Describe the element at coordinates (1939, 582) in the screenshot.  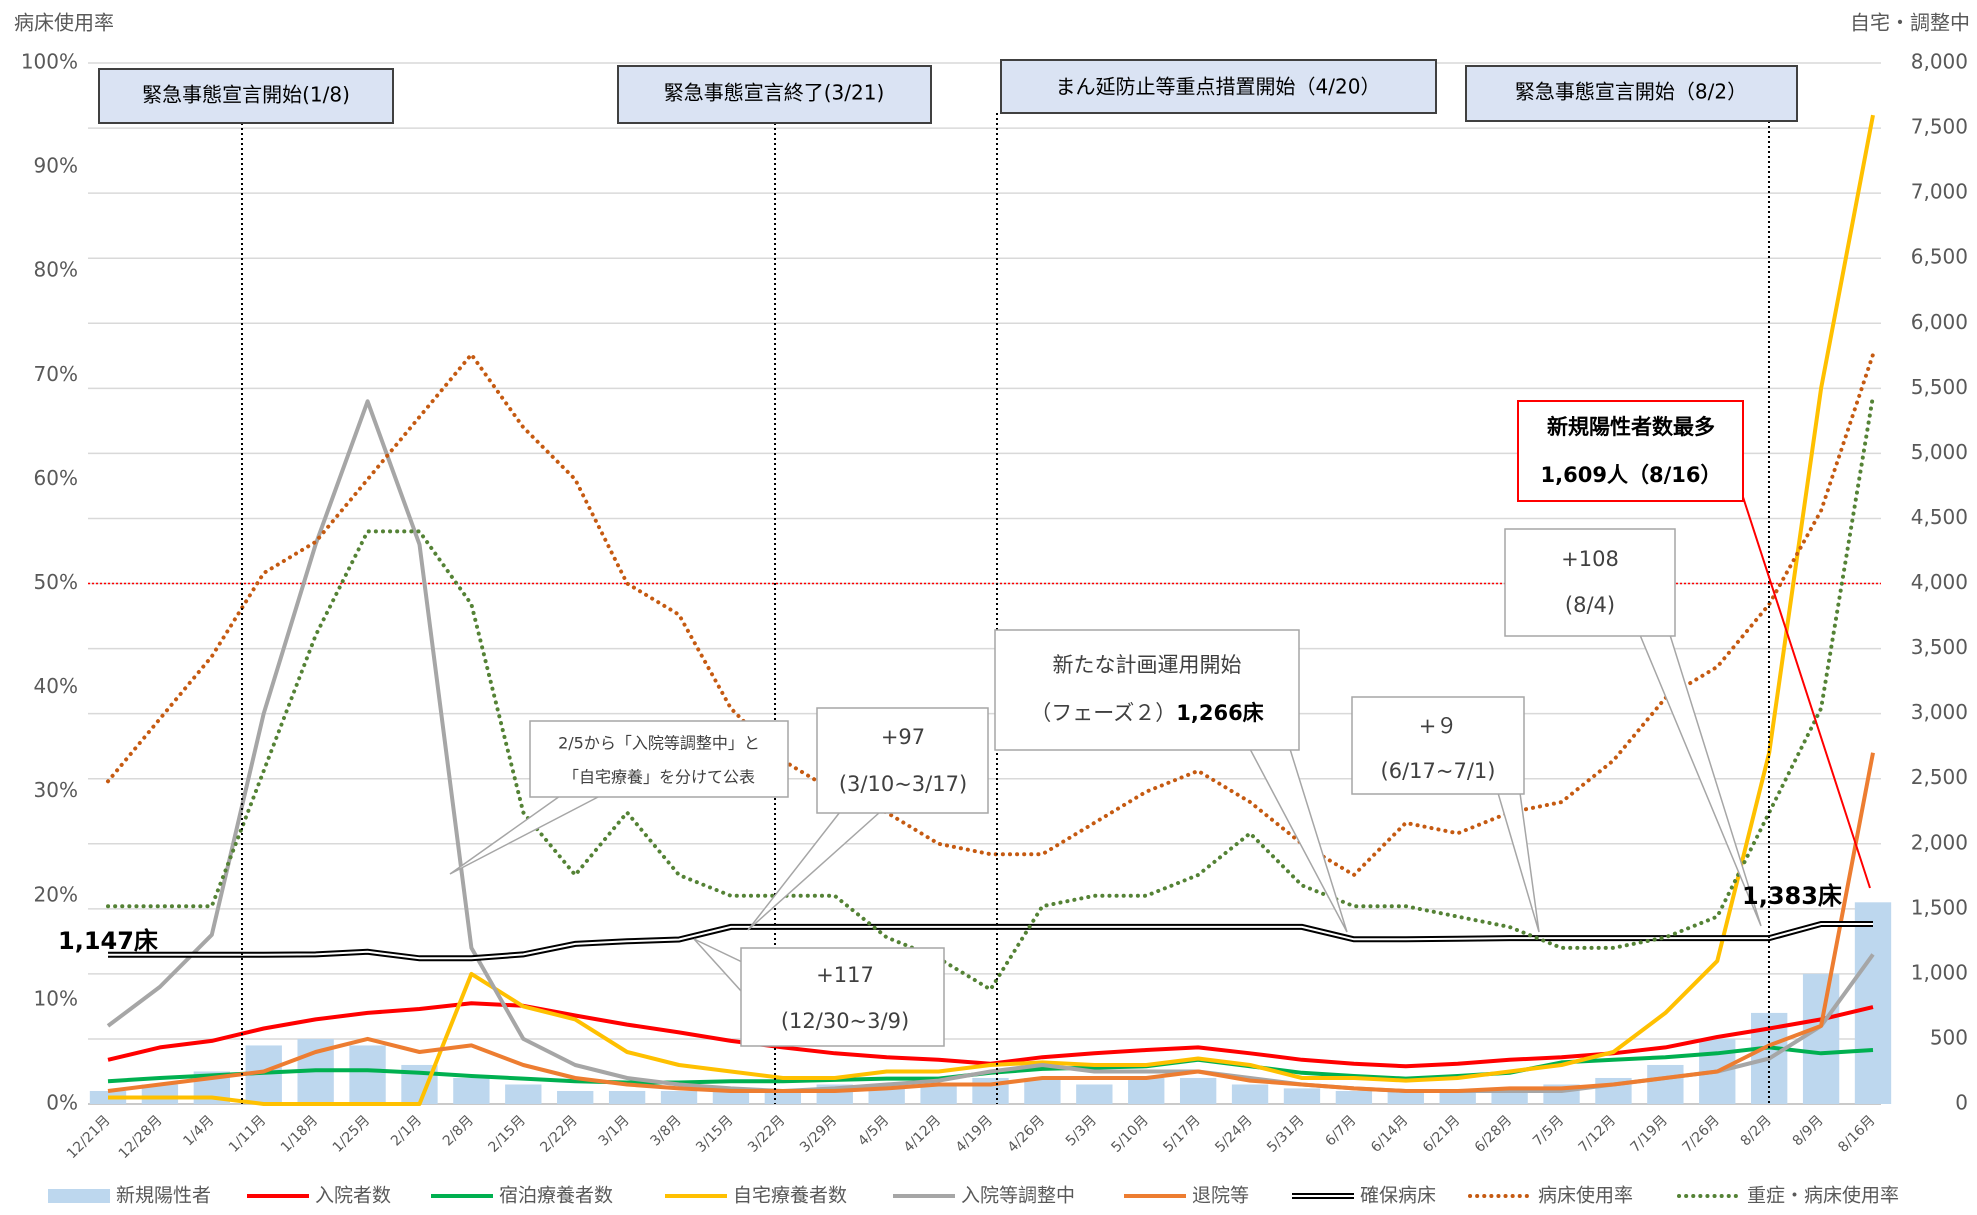
I see `y2-tick-label: 4,000` at that location.